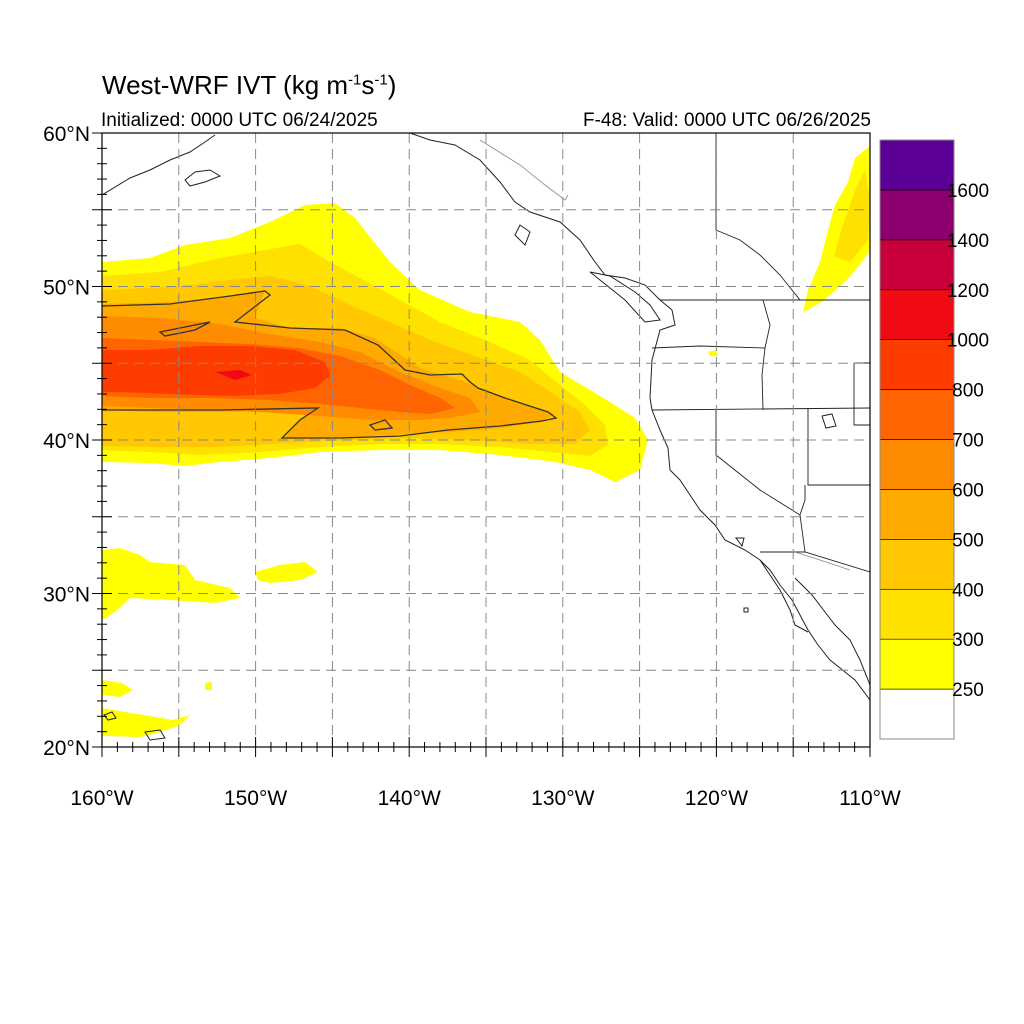 Image resolution: width=1024 pixels, height=1024 pixels. I want to click on colorbar-labels: 250 300 400 500 600 700 800 1000 1200 1400 1600, so click(968, 441).